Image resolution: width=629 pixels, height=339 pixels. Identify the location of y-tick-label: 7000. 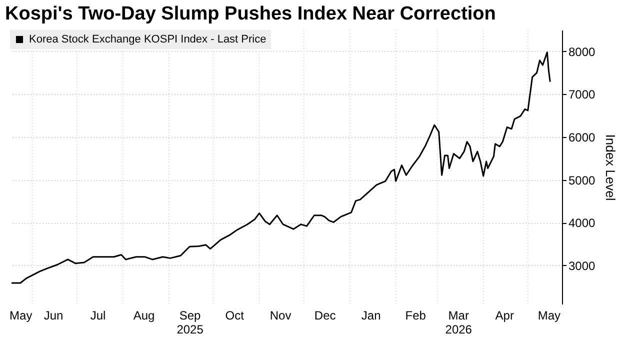
(582, 95).